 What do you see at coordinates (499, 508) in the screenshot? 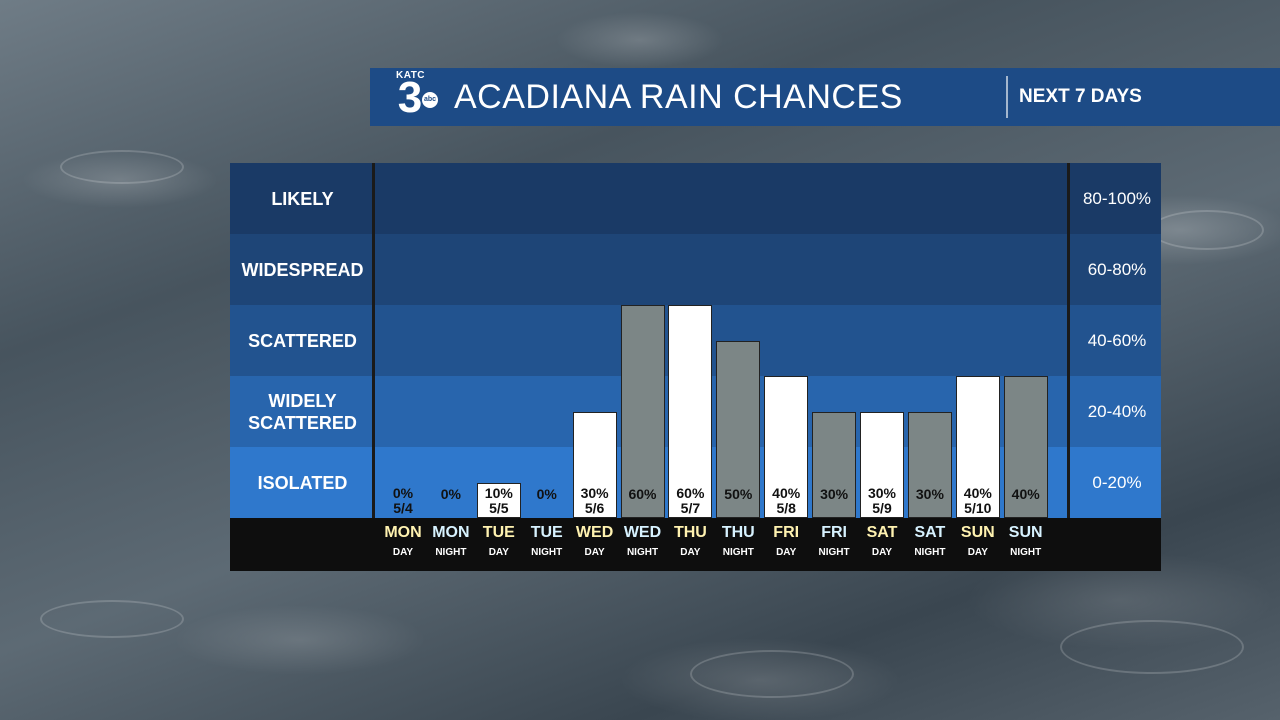
I see `date-label: 5/5` at bounding box center [499, 508].